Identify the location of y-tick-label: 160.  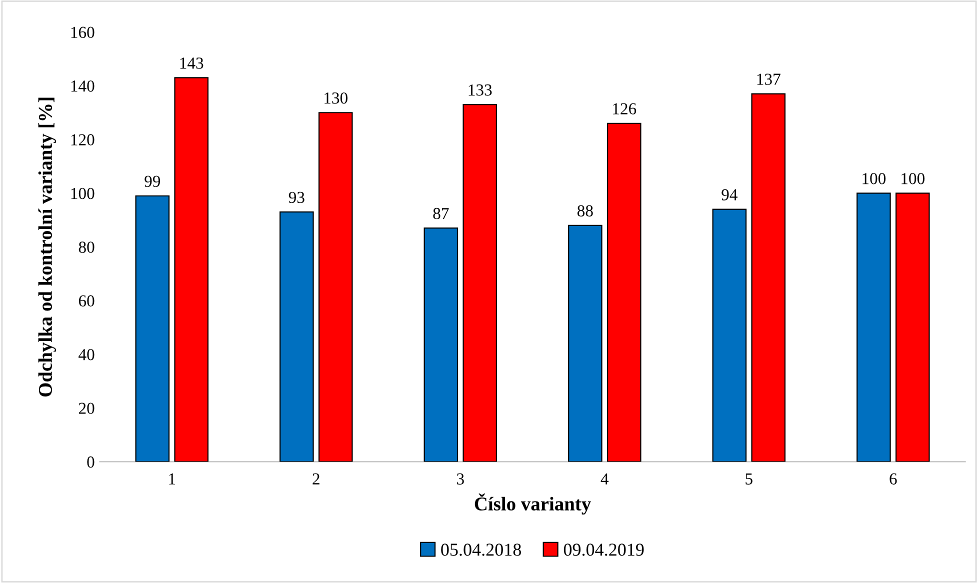
(82, 32).